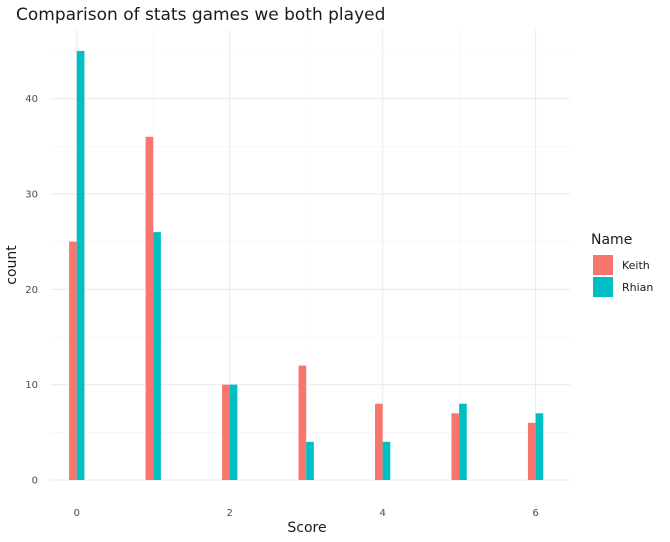  I want to click on x-axis-ticks: 0 2 4 6, so click(306, 513).